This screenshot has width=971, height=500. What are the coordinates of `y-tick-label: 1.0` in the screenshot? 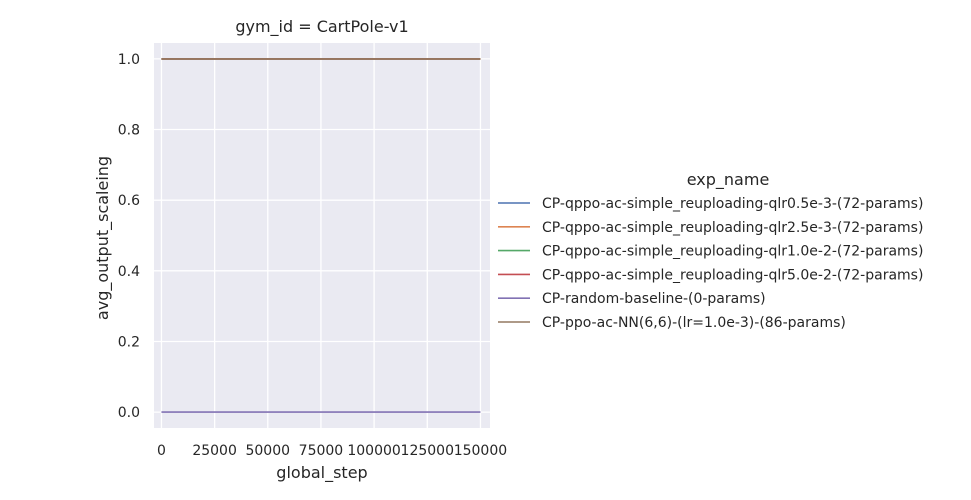 It's located at (129, 60).